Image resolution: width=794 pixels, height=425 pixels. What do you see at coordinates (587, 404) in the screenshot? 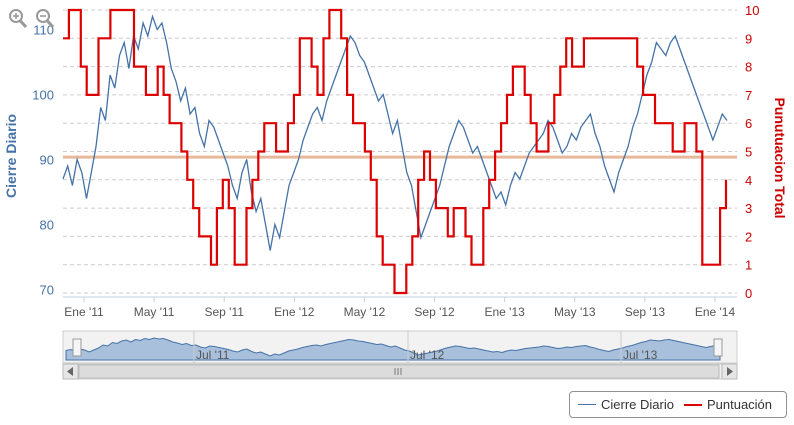
I see `legend-swatch-blue` at bounding box center [587, 404].